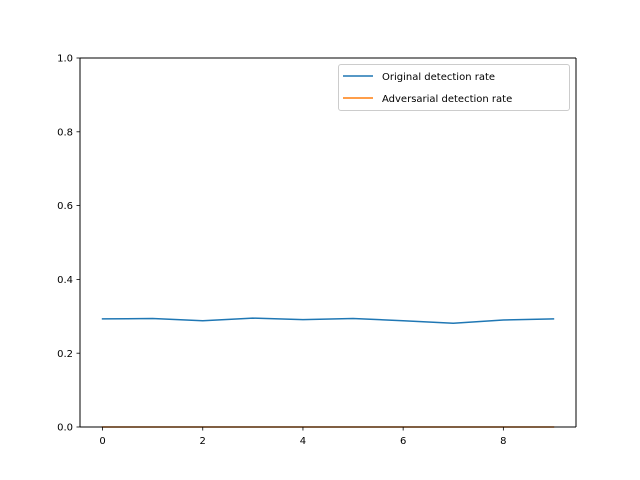  Describe the element at coordinates (65, 206) in the screenshot. I see `y-tick-label: 0.6` at that location.